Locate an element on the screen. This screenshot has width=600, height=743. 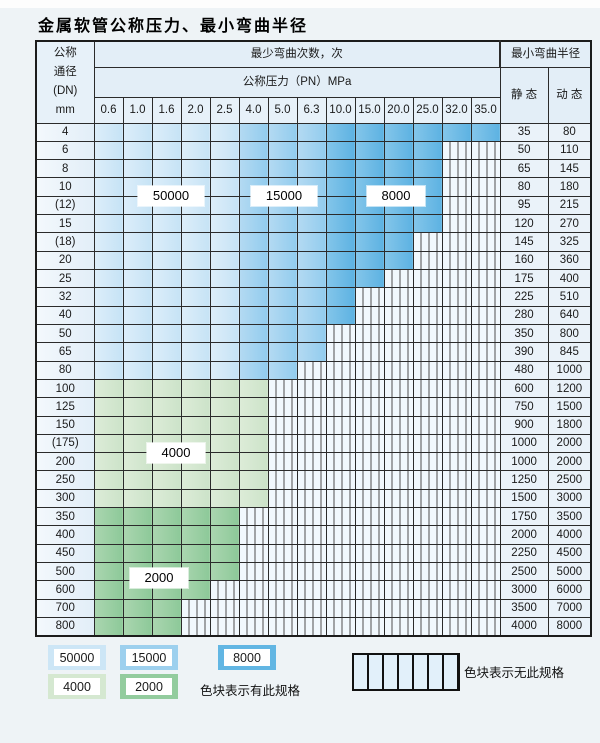
dynamic-radius-cell: 270 is located at coordinates (569, 224).